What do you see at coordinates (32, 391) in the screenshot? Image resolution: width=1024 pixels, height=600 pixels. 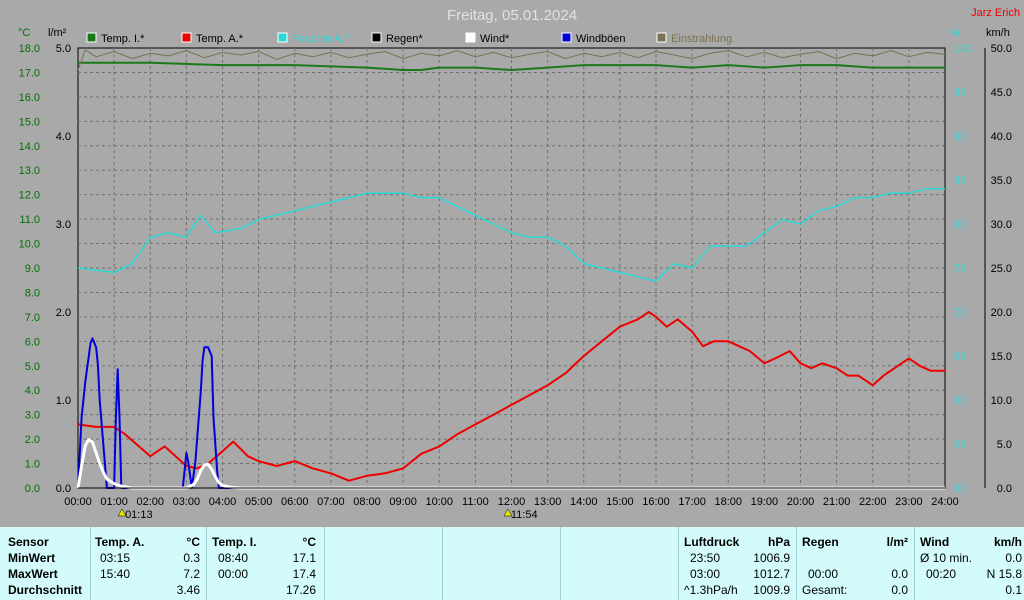 I see `temp-tick-label: 4.0` at bounding box center [32, 391].